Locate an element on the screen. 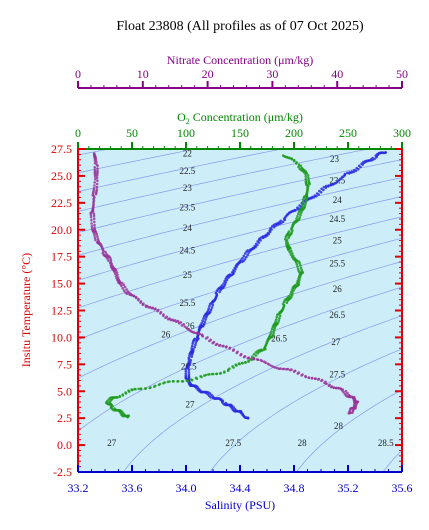 This screenshot has width=429, height=530. isopycnal-label: 28 is located at coordinates (339, 426).